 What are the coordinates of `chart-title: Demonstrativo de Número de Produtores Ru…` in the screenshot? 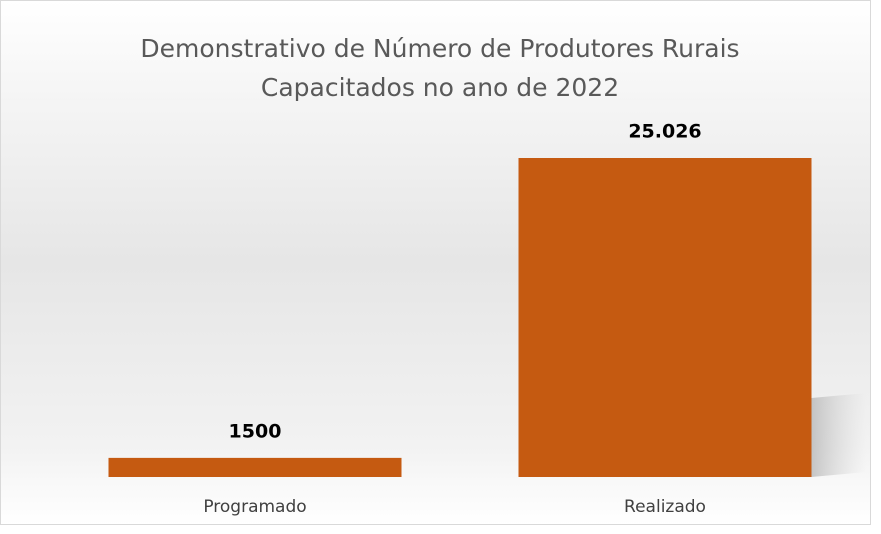 It's located at (439, 48).